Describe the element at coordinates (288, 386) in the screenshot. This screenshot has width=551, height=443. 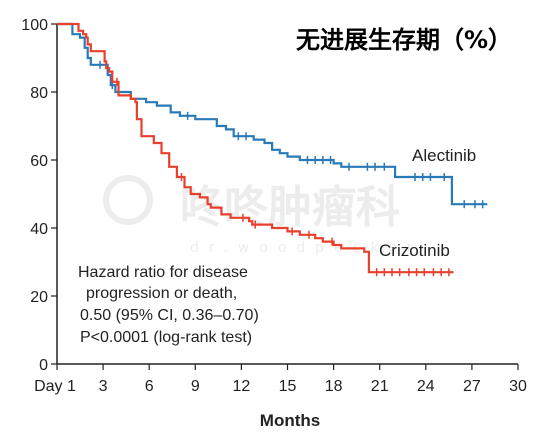
I see `x-tick-label: 15` at that location.